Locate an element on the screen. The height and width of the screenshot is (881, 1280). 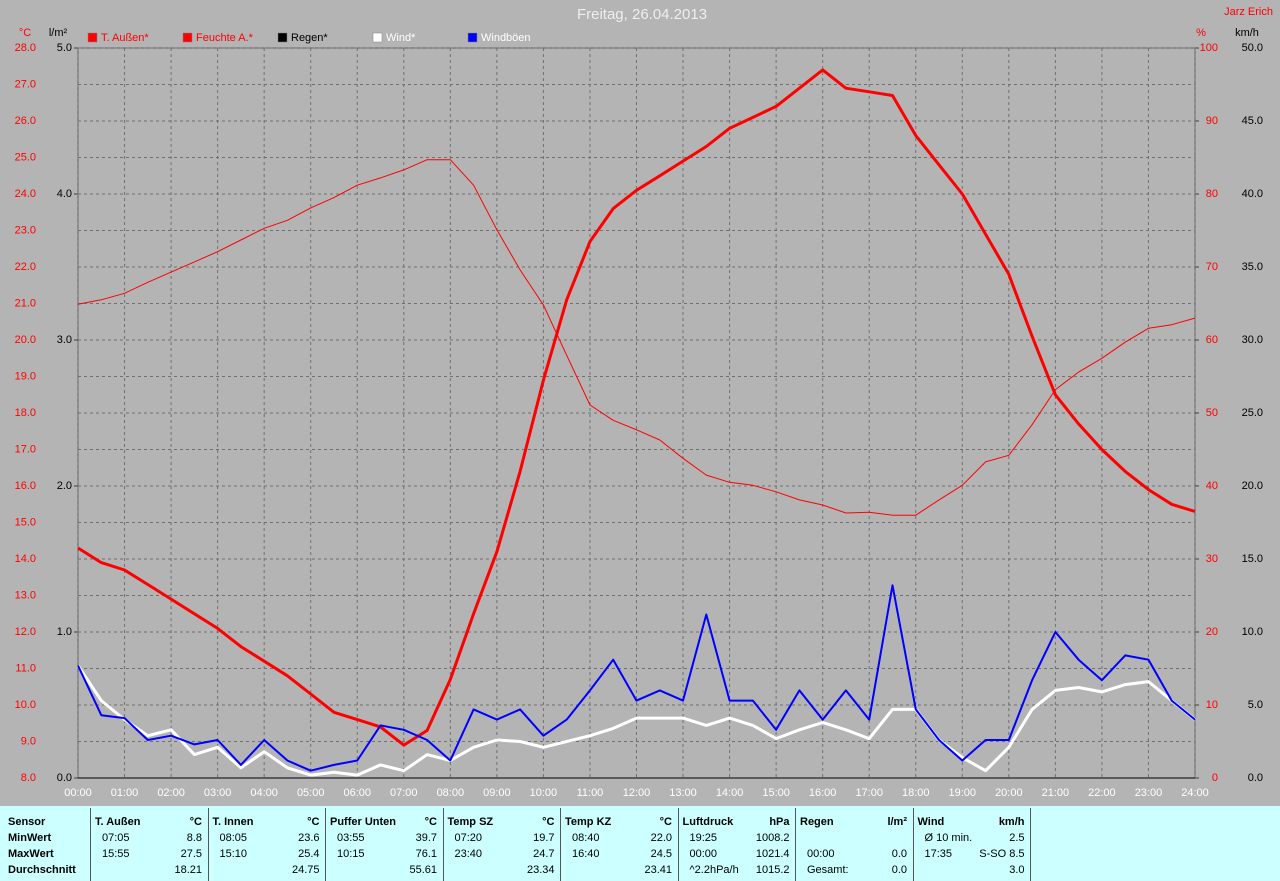
column-title: T. Innen is located at coordinates (233, 822).